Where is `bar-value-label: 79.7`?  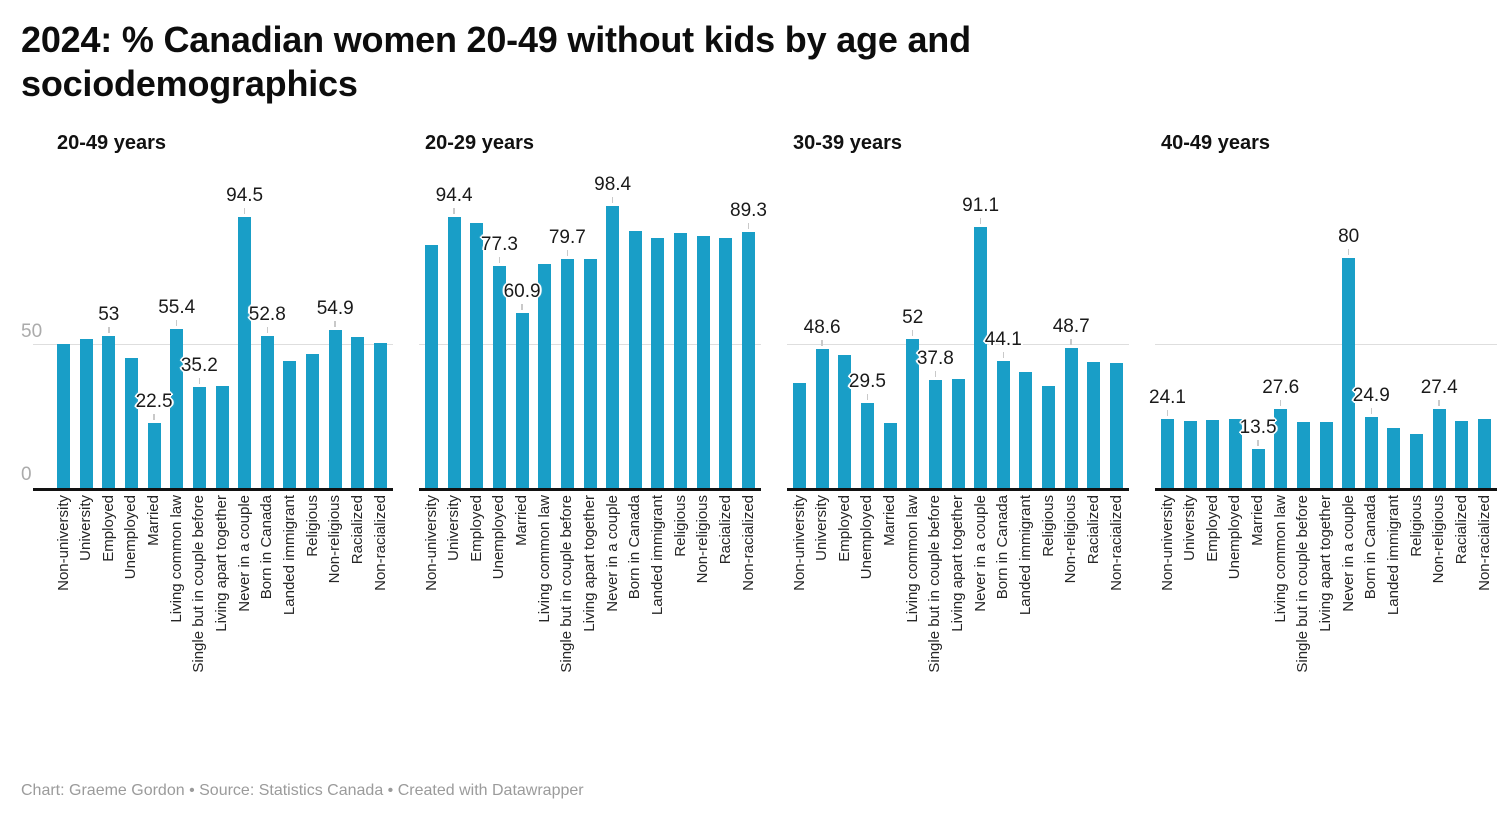
bar-value-label: 79.7 is located at coordinates (567, 238).